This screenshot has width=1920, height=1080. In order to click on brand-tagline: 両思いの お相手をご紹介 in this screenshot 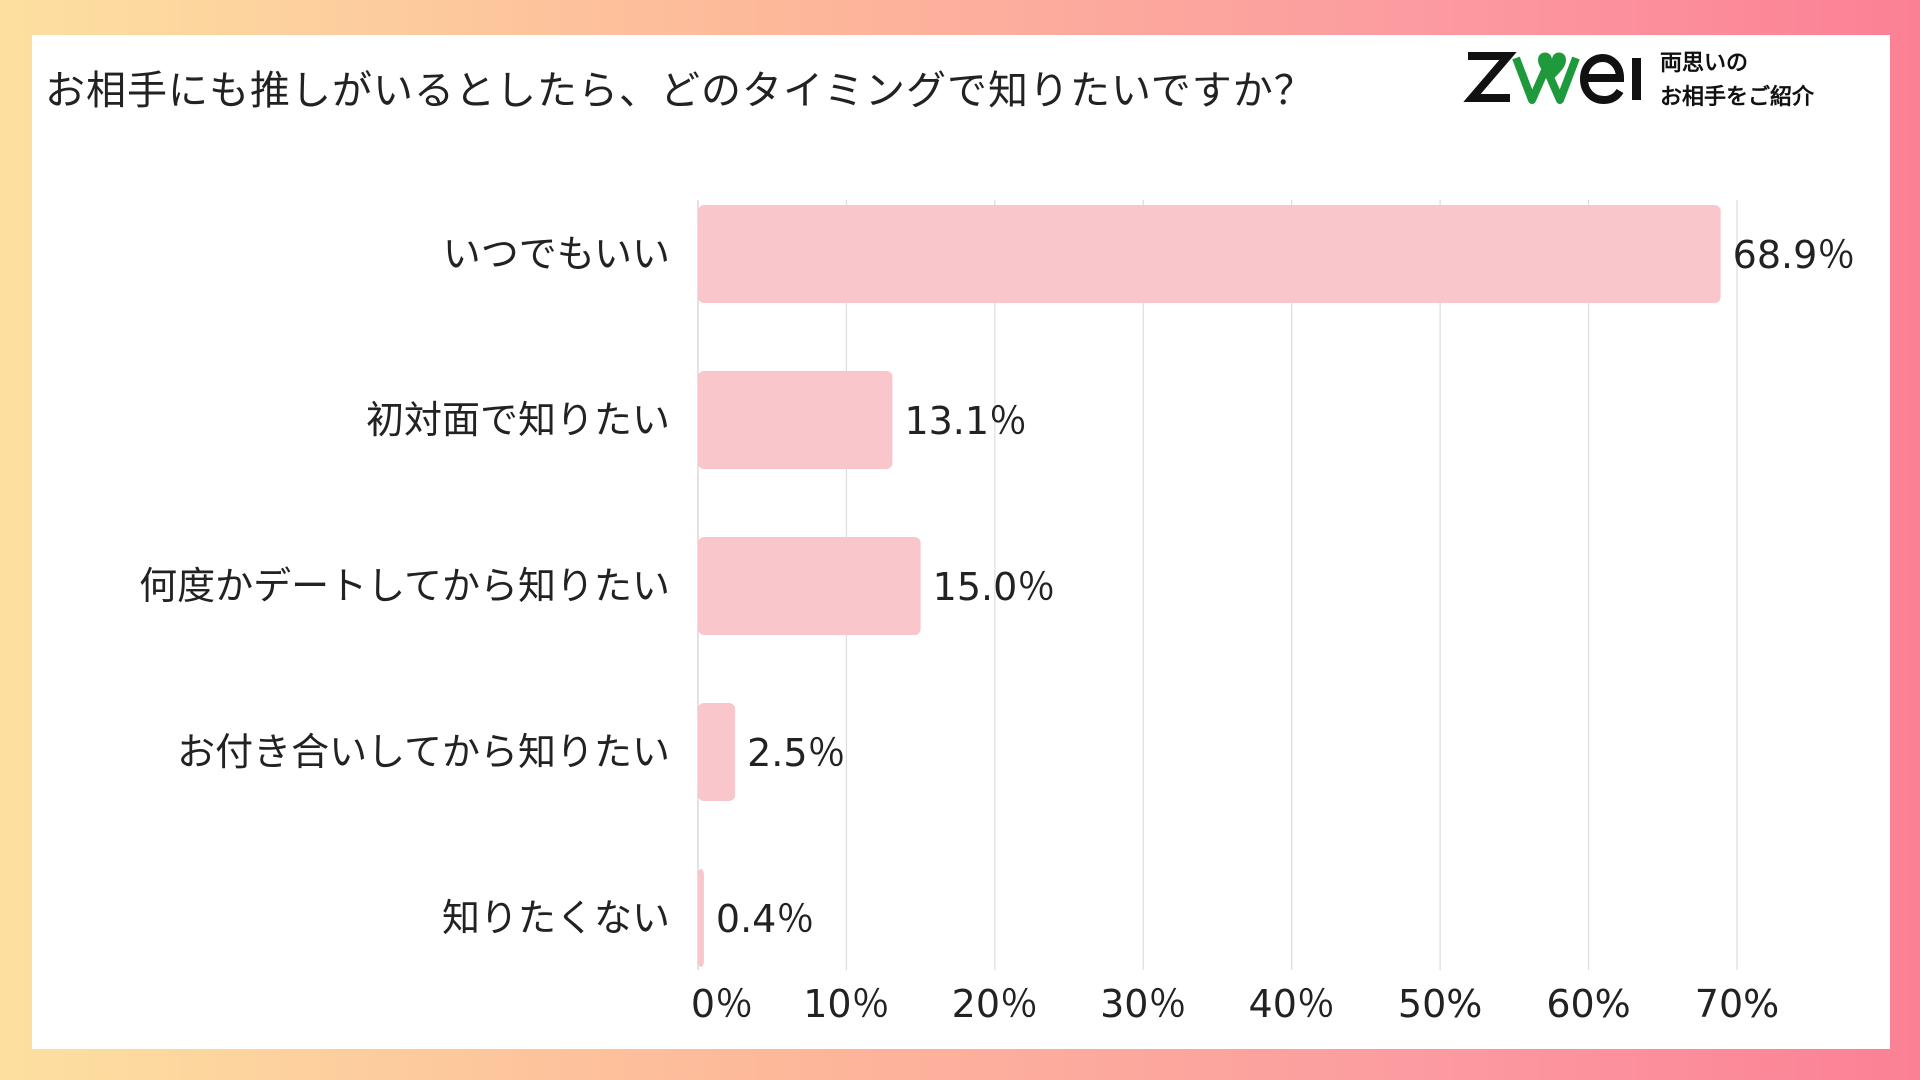, I will do `click(1755, 80)`.